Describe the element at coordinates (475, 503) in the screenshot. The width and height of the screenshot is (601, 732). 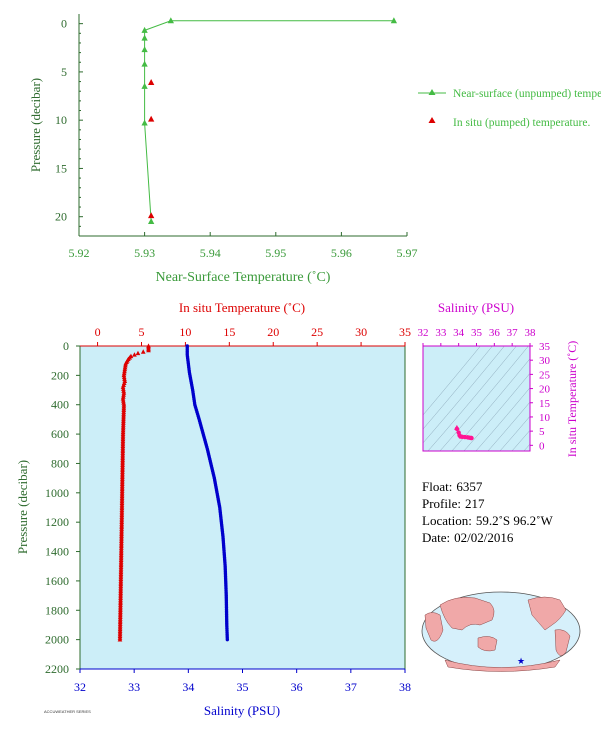
I see `profile-value: 217` at that location.